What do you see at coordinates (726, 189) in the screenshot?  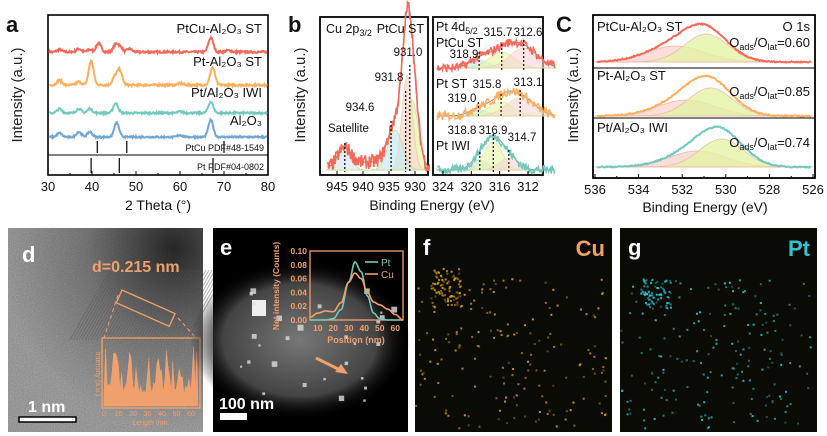 I see `x-tick-label: 530` at bounding box center [726, 189].